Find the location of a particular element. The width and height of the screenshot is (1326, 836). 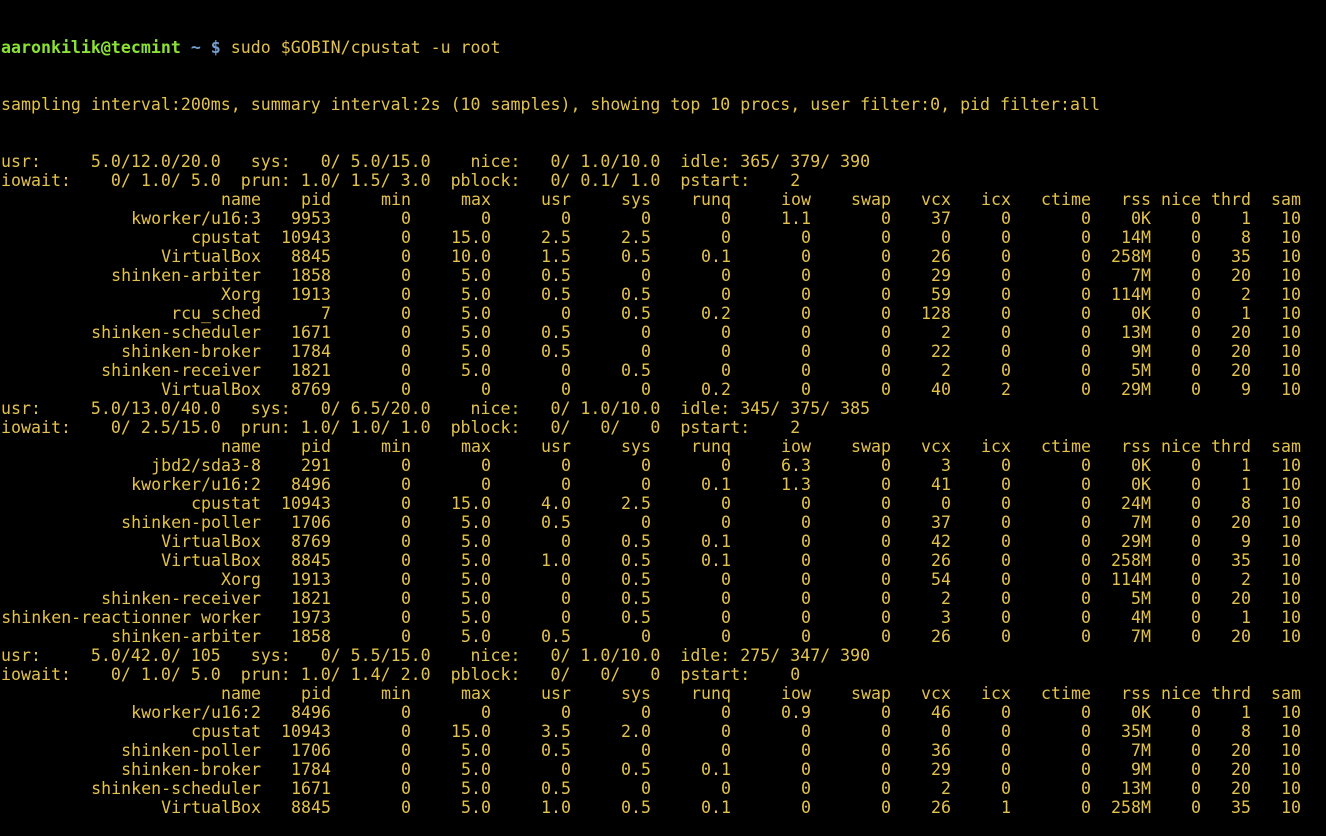

column-header-thrd: thrd is located at coordinates (1231, 446).